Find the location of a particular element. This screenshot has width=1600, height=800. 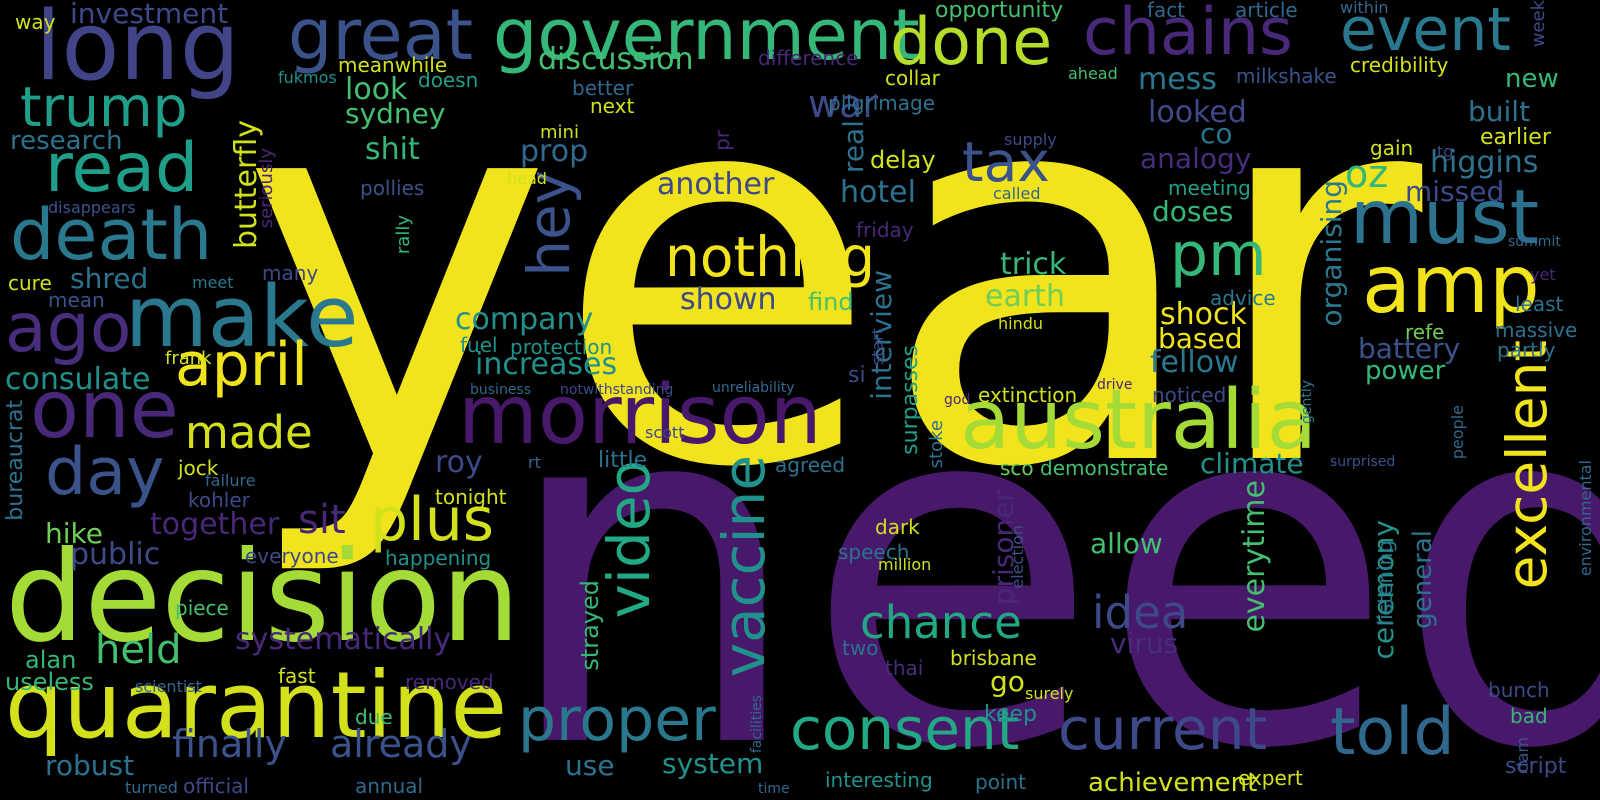

word-scott: scott is located at coordinates (665, 432).